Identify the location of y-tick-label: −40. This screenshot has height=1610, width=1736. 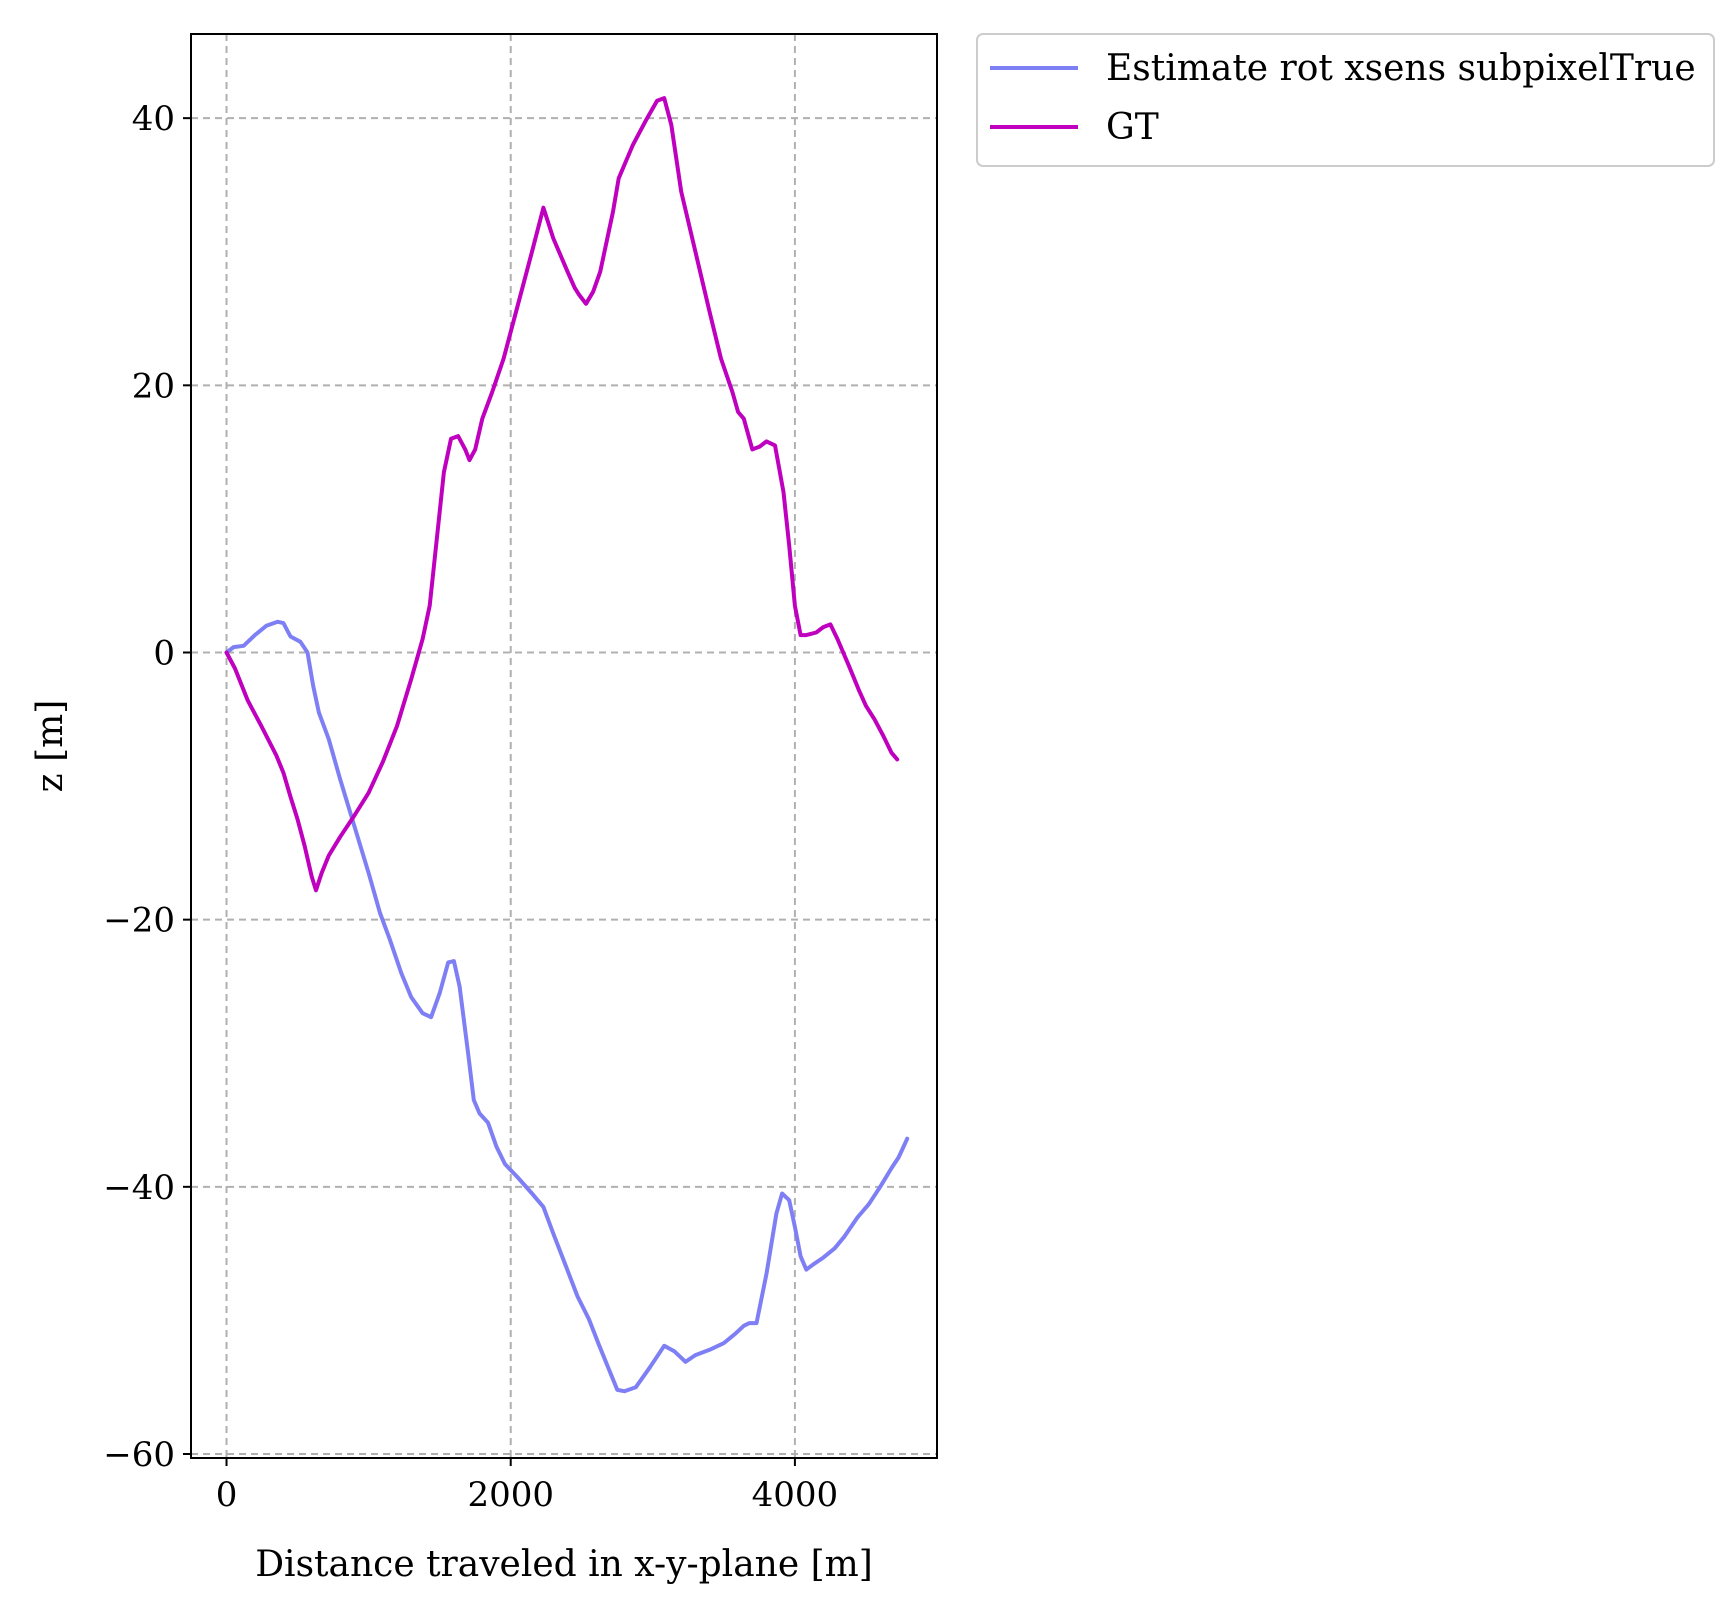
(139, 1188).